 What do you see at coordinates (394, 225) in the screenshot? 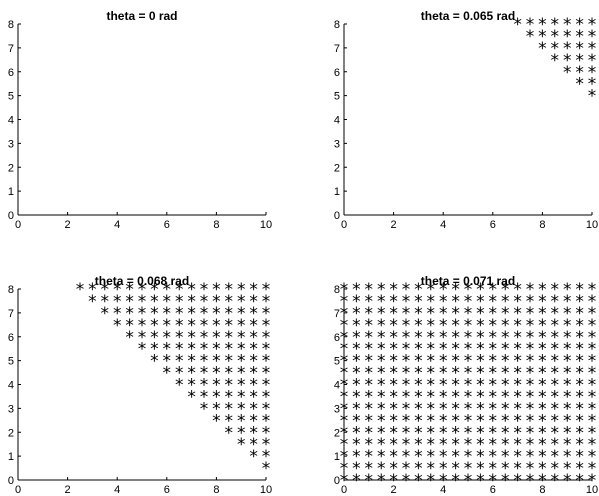
I see `x-tick-label: 2` at bounding box center [394, 225].